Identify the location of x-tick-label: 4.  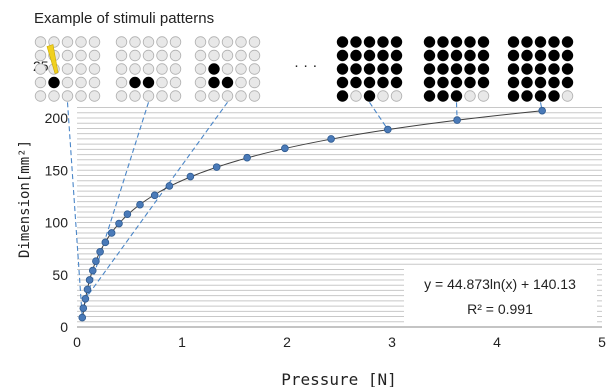
(497, 342).